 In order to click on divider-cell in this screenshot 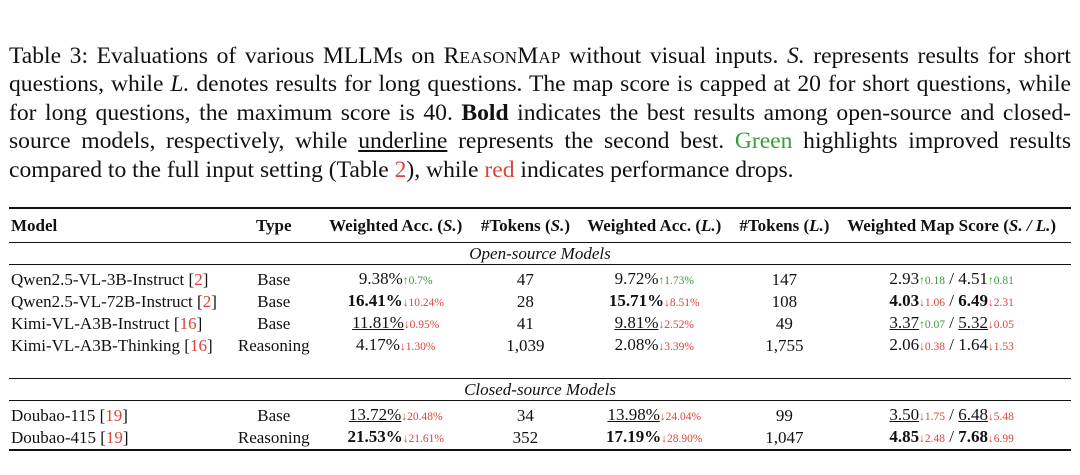, I will do `click(540, 402)`.